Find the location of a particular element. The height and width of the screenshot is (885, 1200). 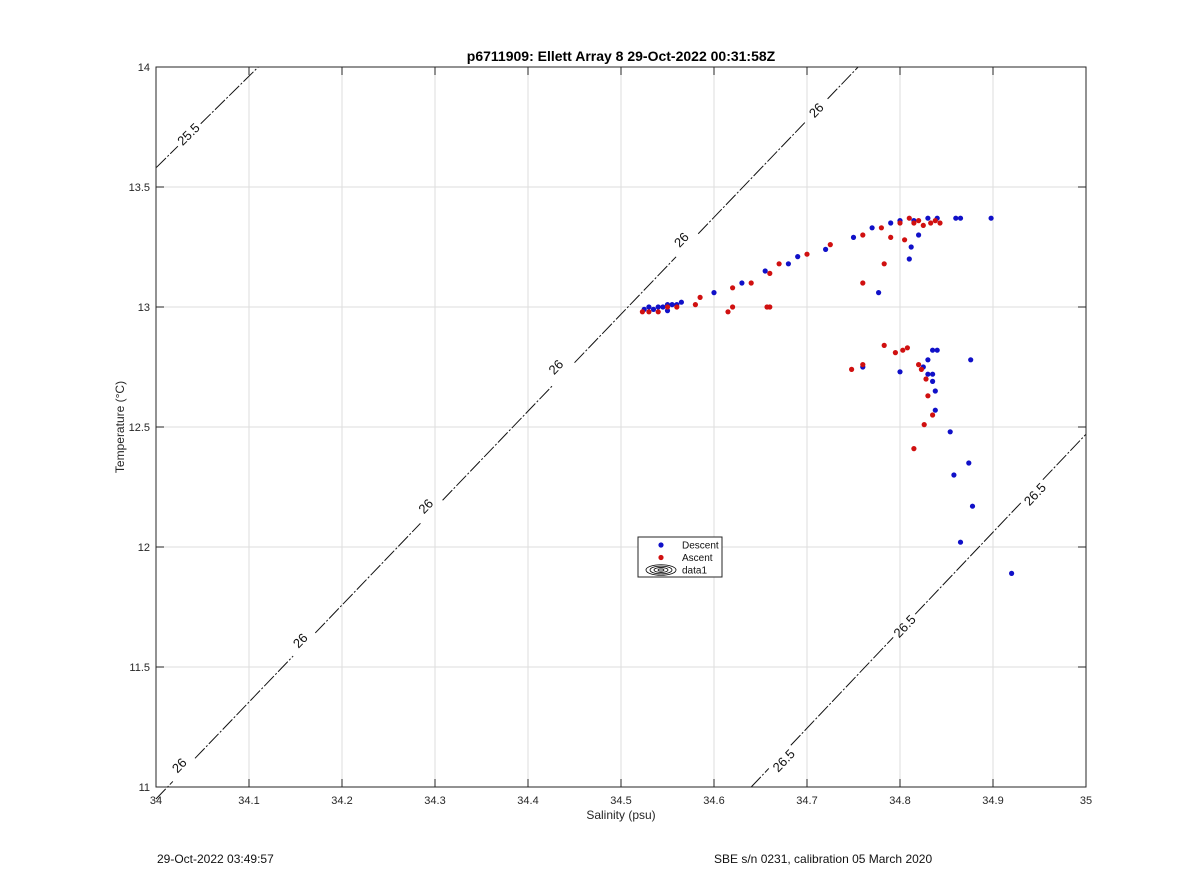

x-tick-label: 34.2 is located at coordinates (341, 801).